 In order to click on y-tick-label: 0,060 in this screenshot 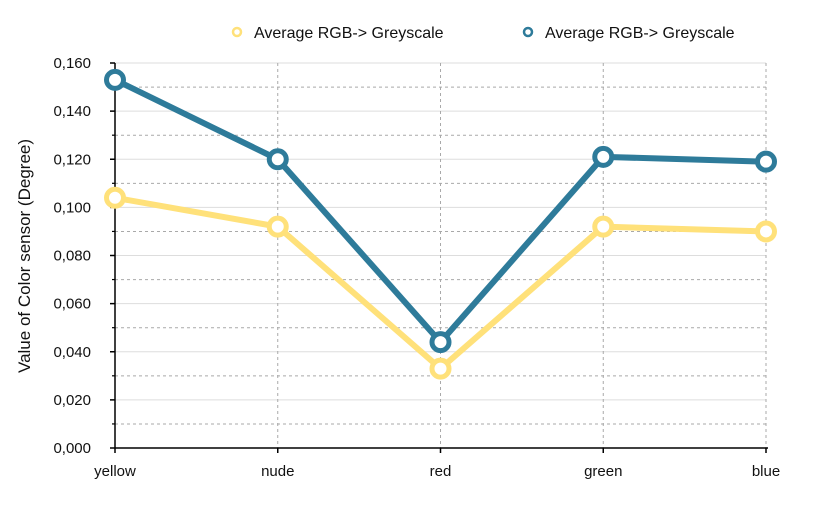, I will do `click(72, 304)`.